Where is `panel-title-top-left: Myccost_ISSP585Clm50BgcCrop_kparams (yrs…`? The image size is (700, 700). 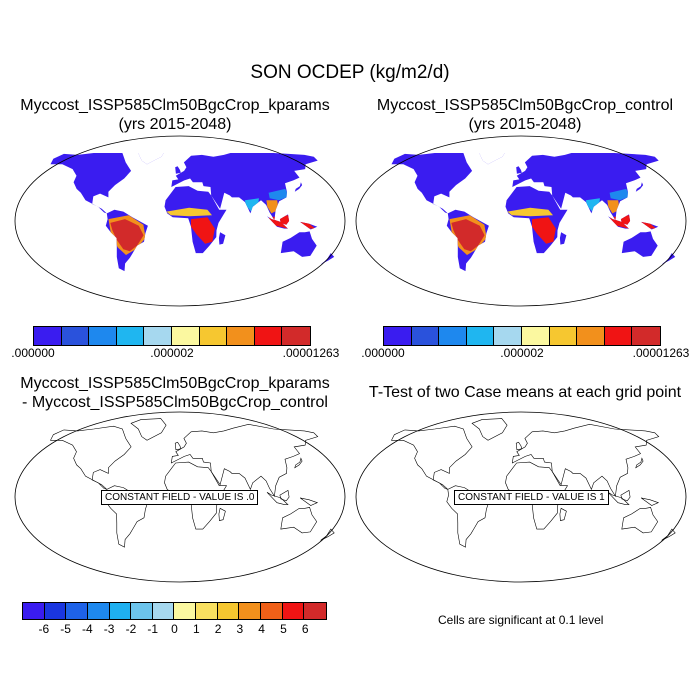 panel-title-top-left: Myccost_ISSP585Clm50BgcCrop_kparams (yrs… is located at coordinates (175, 115).